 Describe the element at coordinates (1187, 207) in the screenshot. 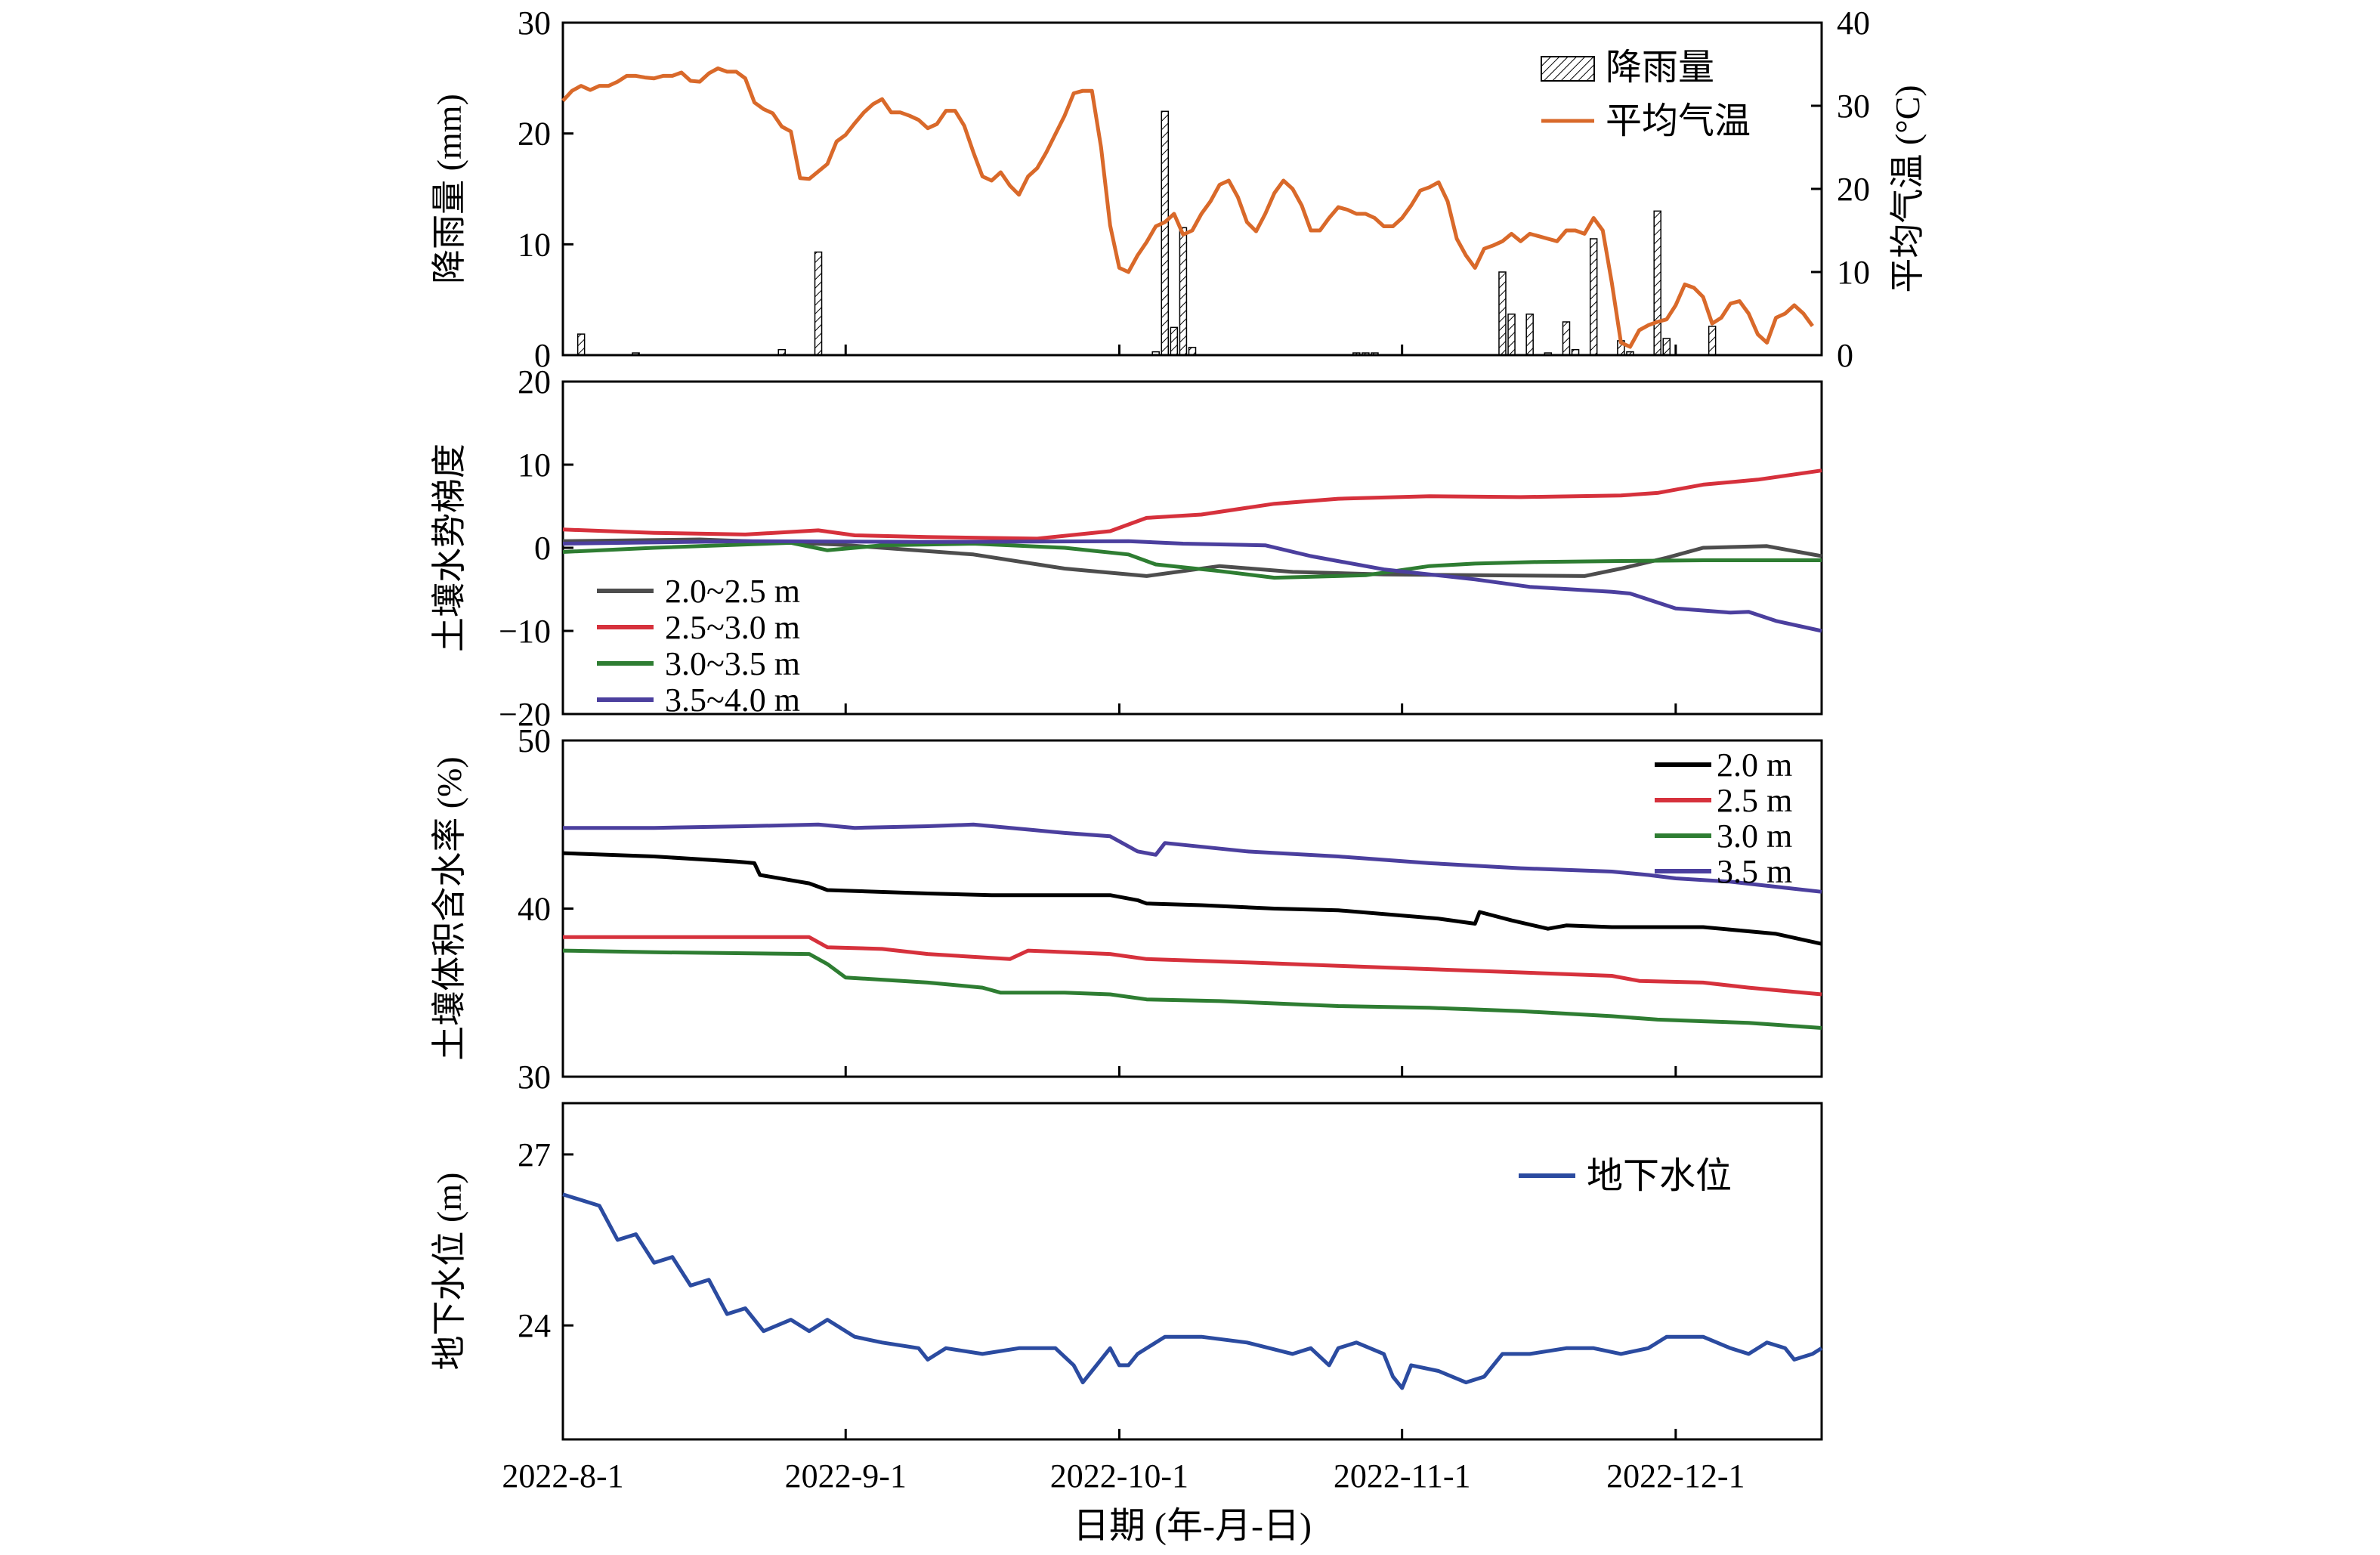

I see `temperature-line` at that location.